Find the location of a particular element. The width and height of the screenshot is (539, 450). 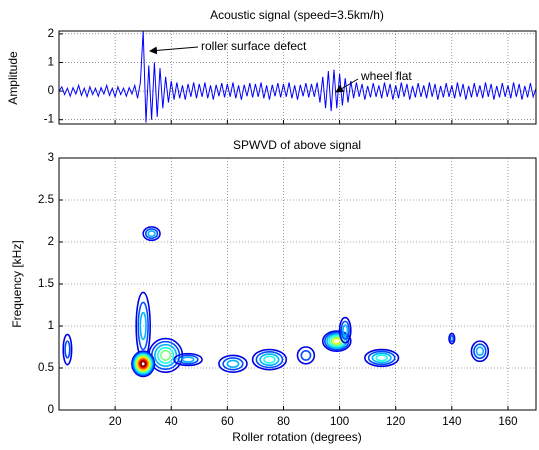

x-tick-label: 160 is located at coordinates (507, 422).